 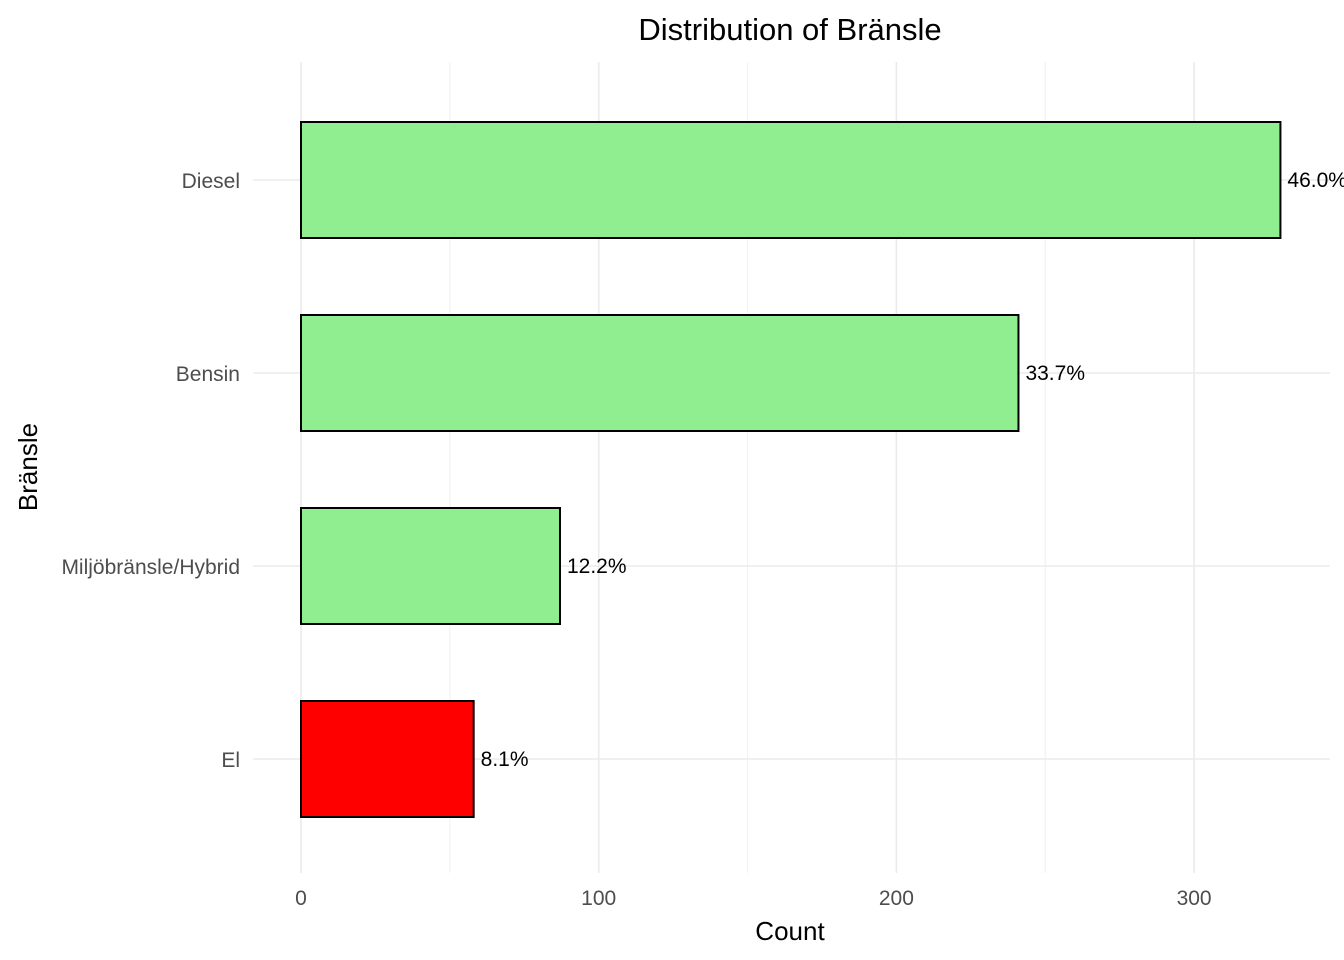 I want to click on bar-label-milj-br-nsle-hybrid: 12.2%, so click(x=597, y=566).